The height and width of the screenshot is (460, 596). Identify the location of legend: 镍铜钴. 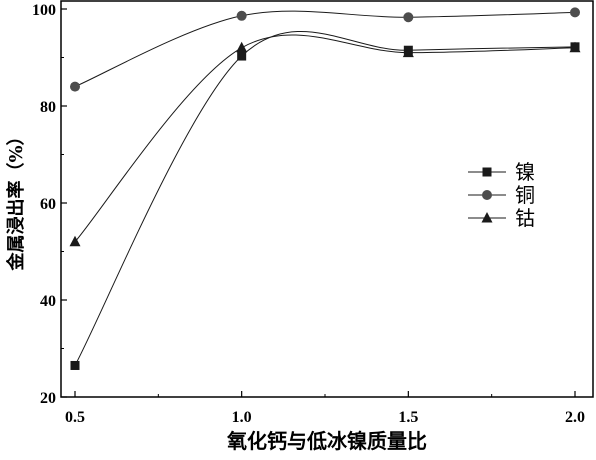
(501, 195).